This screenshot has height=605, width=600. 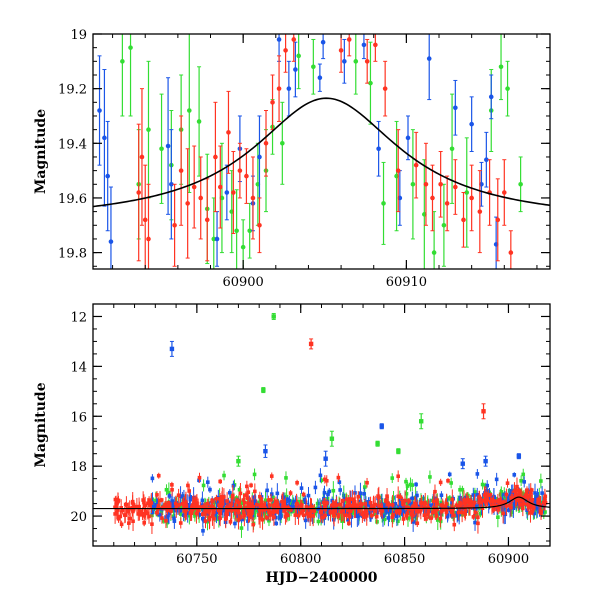 What do you see at coordinates (72, 144) in the screenshot?
I see `y-tick-label: 19.4` at bounding box center [72, 144].